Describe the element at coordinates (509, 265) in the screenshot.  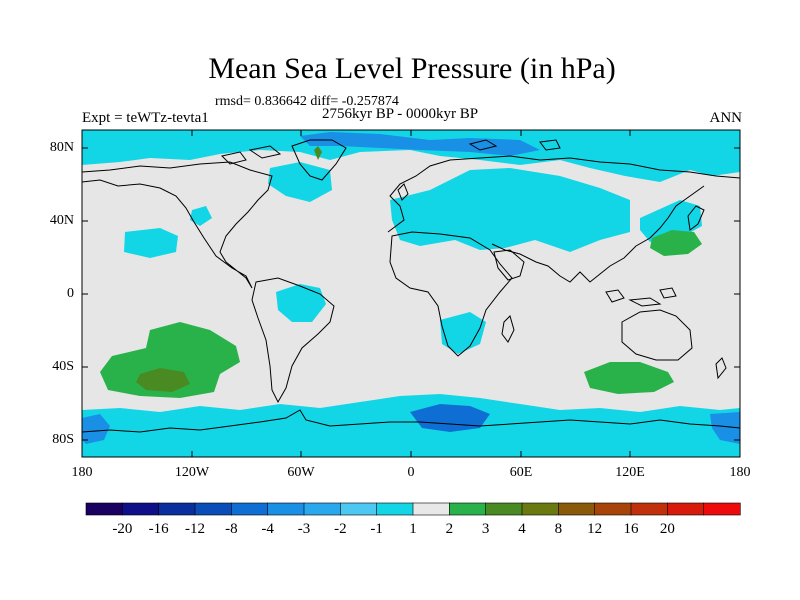
I see `arabia-coast` at that location.